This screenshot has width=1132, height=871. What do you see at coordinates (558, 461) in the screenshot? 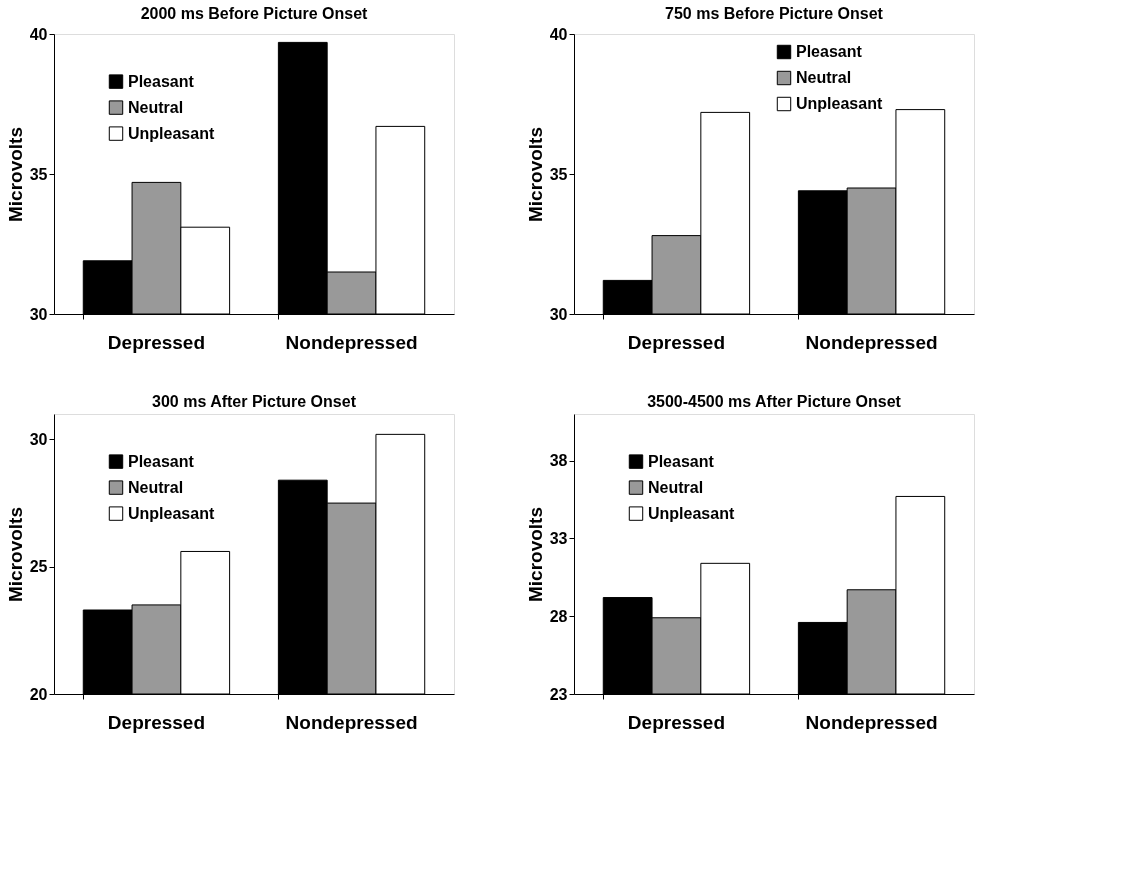
I see `y-tick-label: 38` at bounding box center [558, 461].